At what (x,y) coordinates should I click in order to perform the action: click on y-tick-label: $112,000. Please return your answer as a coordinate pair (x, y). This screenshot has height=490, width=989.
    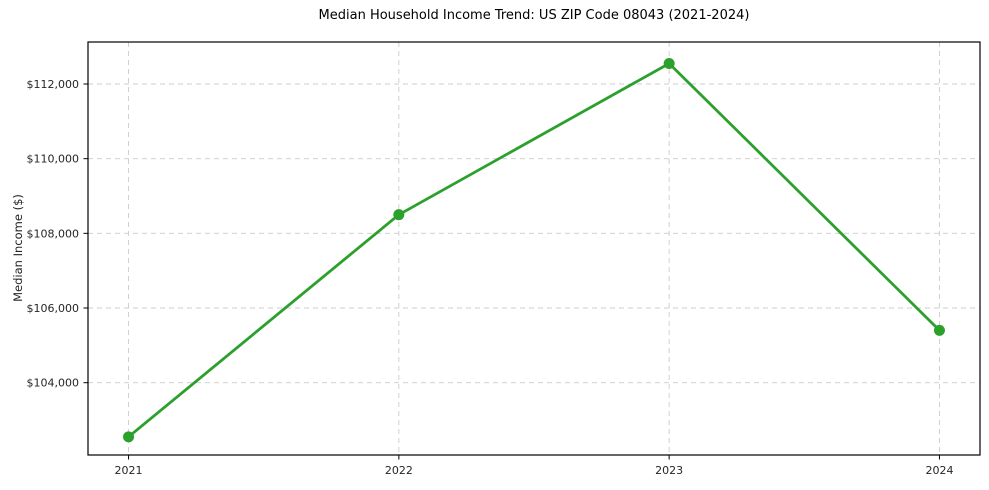
    Looking at the image, I should click on (53, 84).